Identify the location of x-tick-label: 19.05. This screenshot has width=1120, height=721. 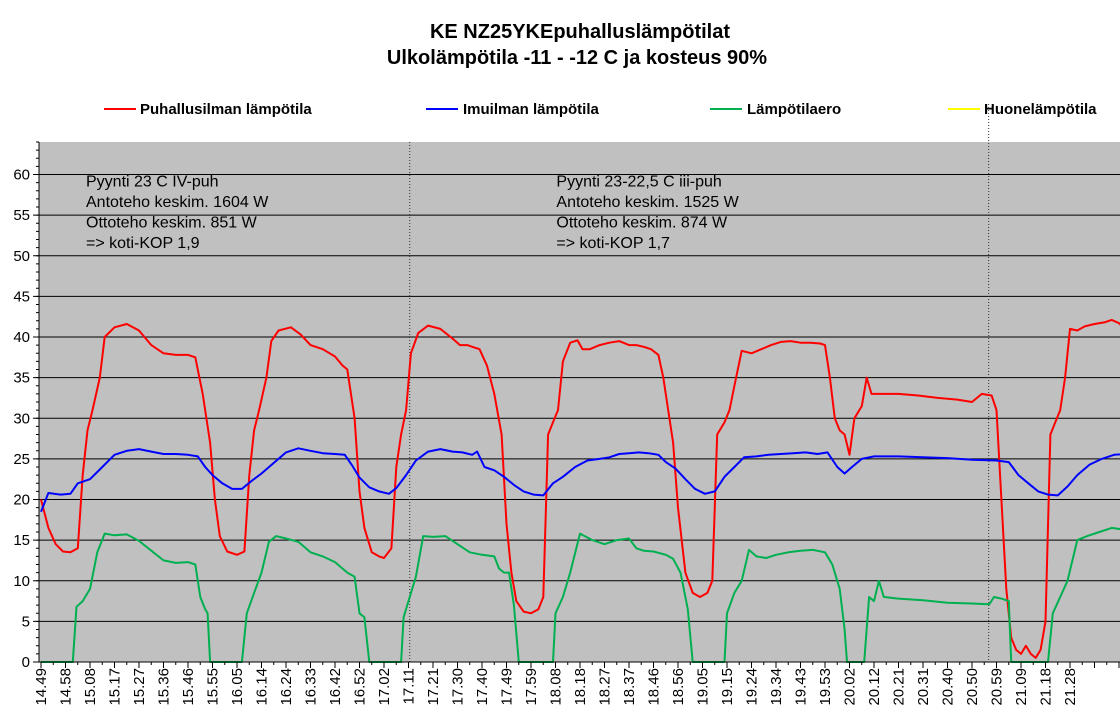
(703, 687).